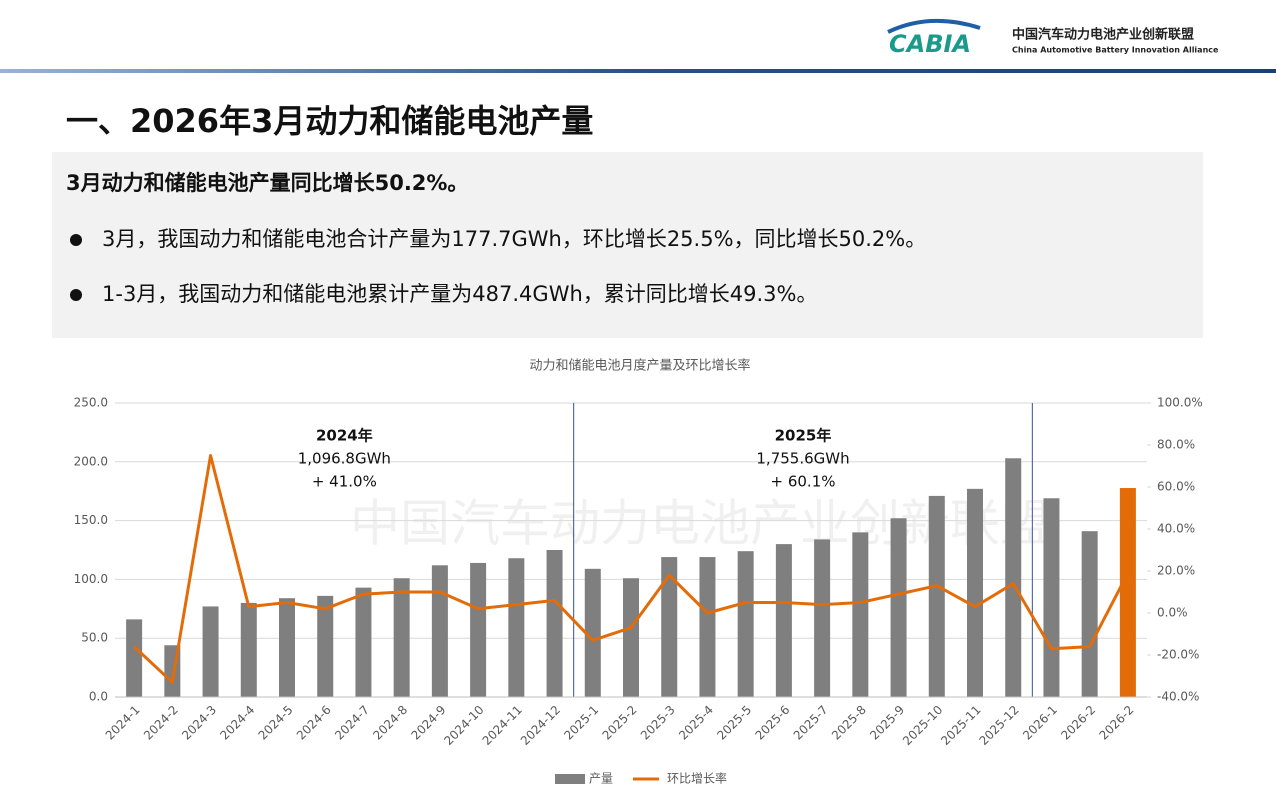  What do you see at coordinates (700, 524) in the screenshot?
I see `watermark: 中国汽车动力电池产业创新联盟` at bounding box center [700, 524].